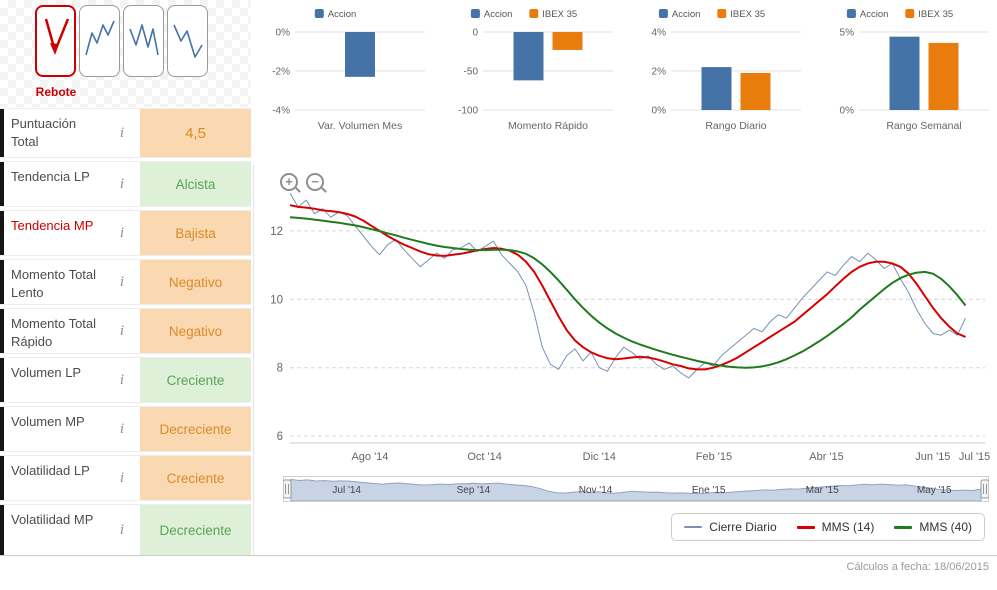 The width and height of the screenshot is (997, 590). I want to click on pattern-icon-list, so click(121, 41).